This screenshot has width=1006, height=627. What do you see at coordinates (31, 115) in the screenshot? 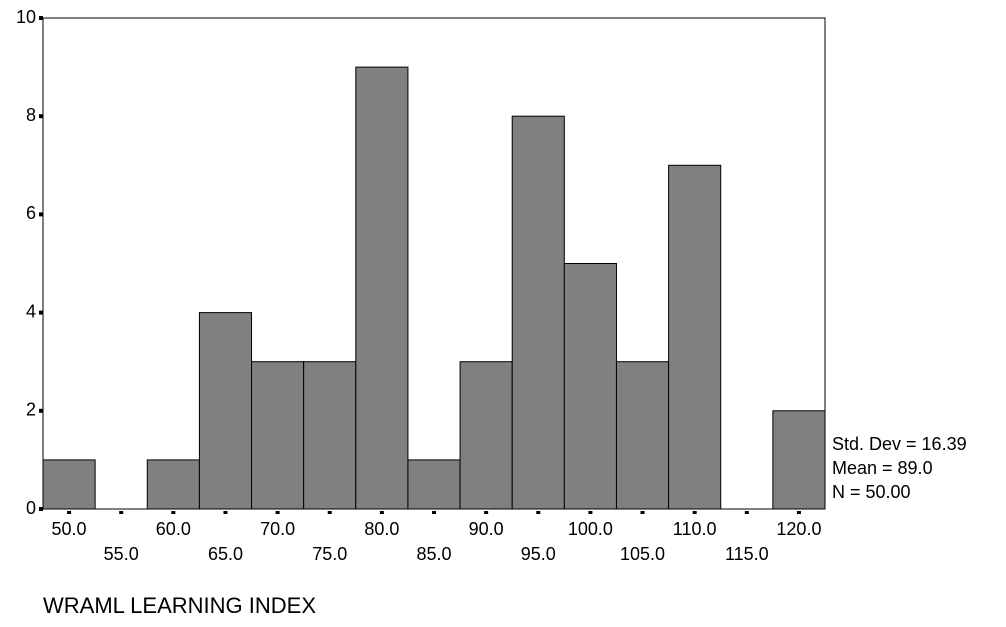
I see `y-tick-label: 8` at bounding box center [31, 115].